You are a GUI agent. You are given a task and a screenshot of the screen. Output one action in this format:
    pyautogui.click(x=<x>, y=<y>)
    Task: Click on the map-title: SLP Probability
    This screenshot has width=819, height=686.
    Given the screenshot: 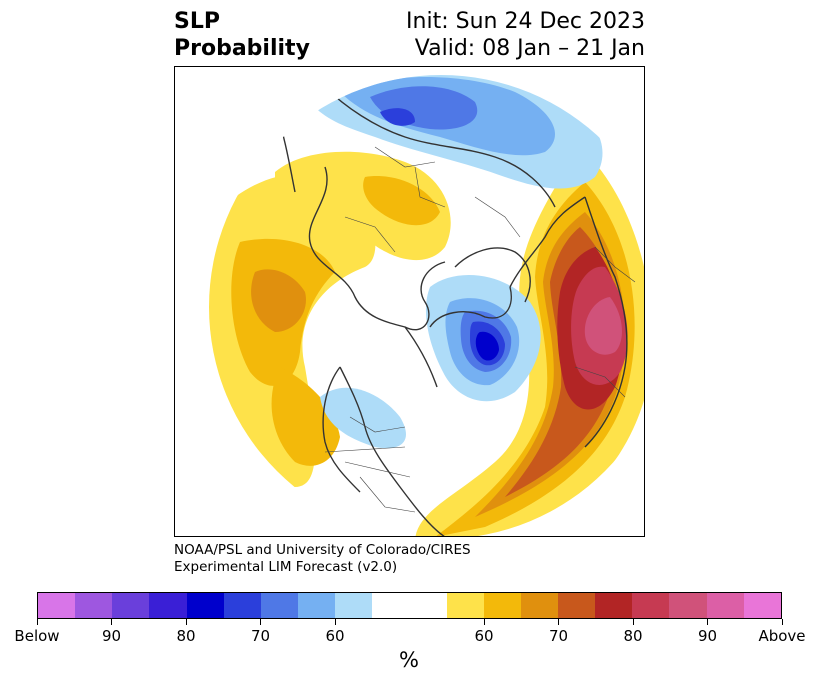 What is the action you would take?
    pyautogui.click(x=242, y=35)
    